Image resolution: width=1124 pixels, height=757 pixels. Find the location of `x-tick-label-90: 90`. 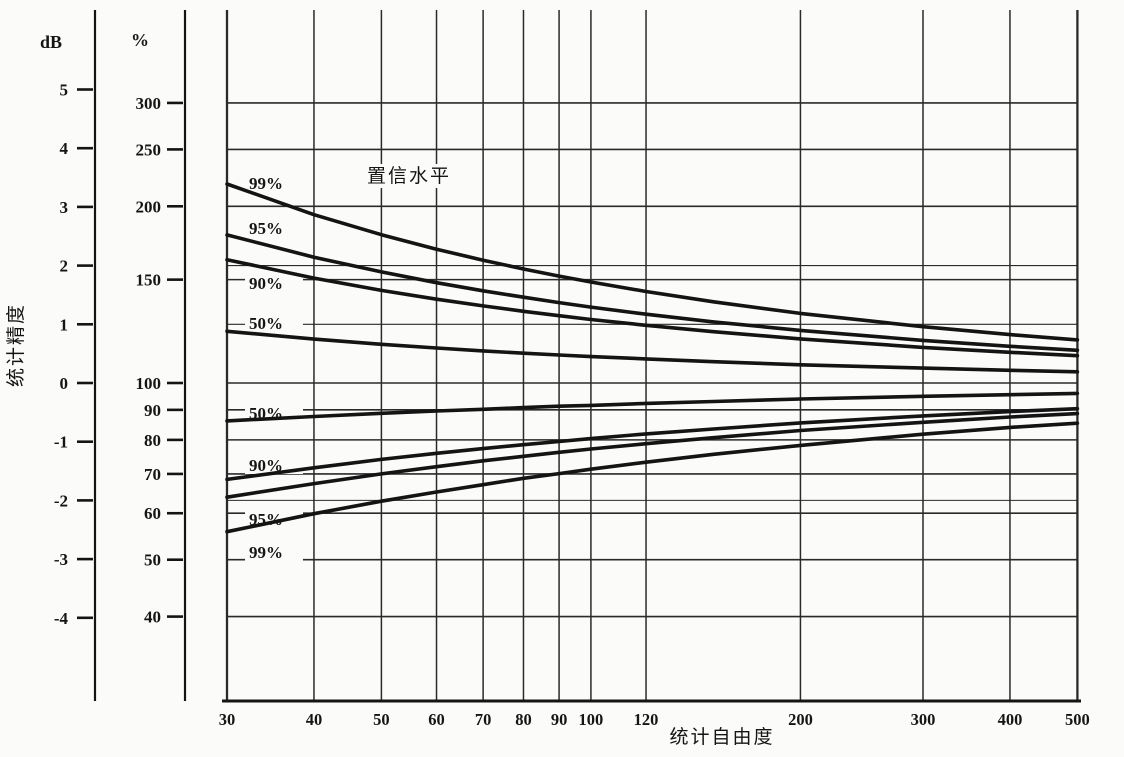

x-tick-label-90: 90 is located at coordinates (559, 719).